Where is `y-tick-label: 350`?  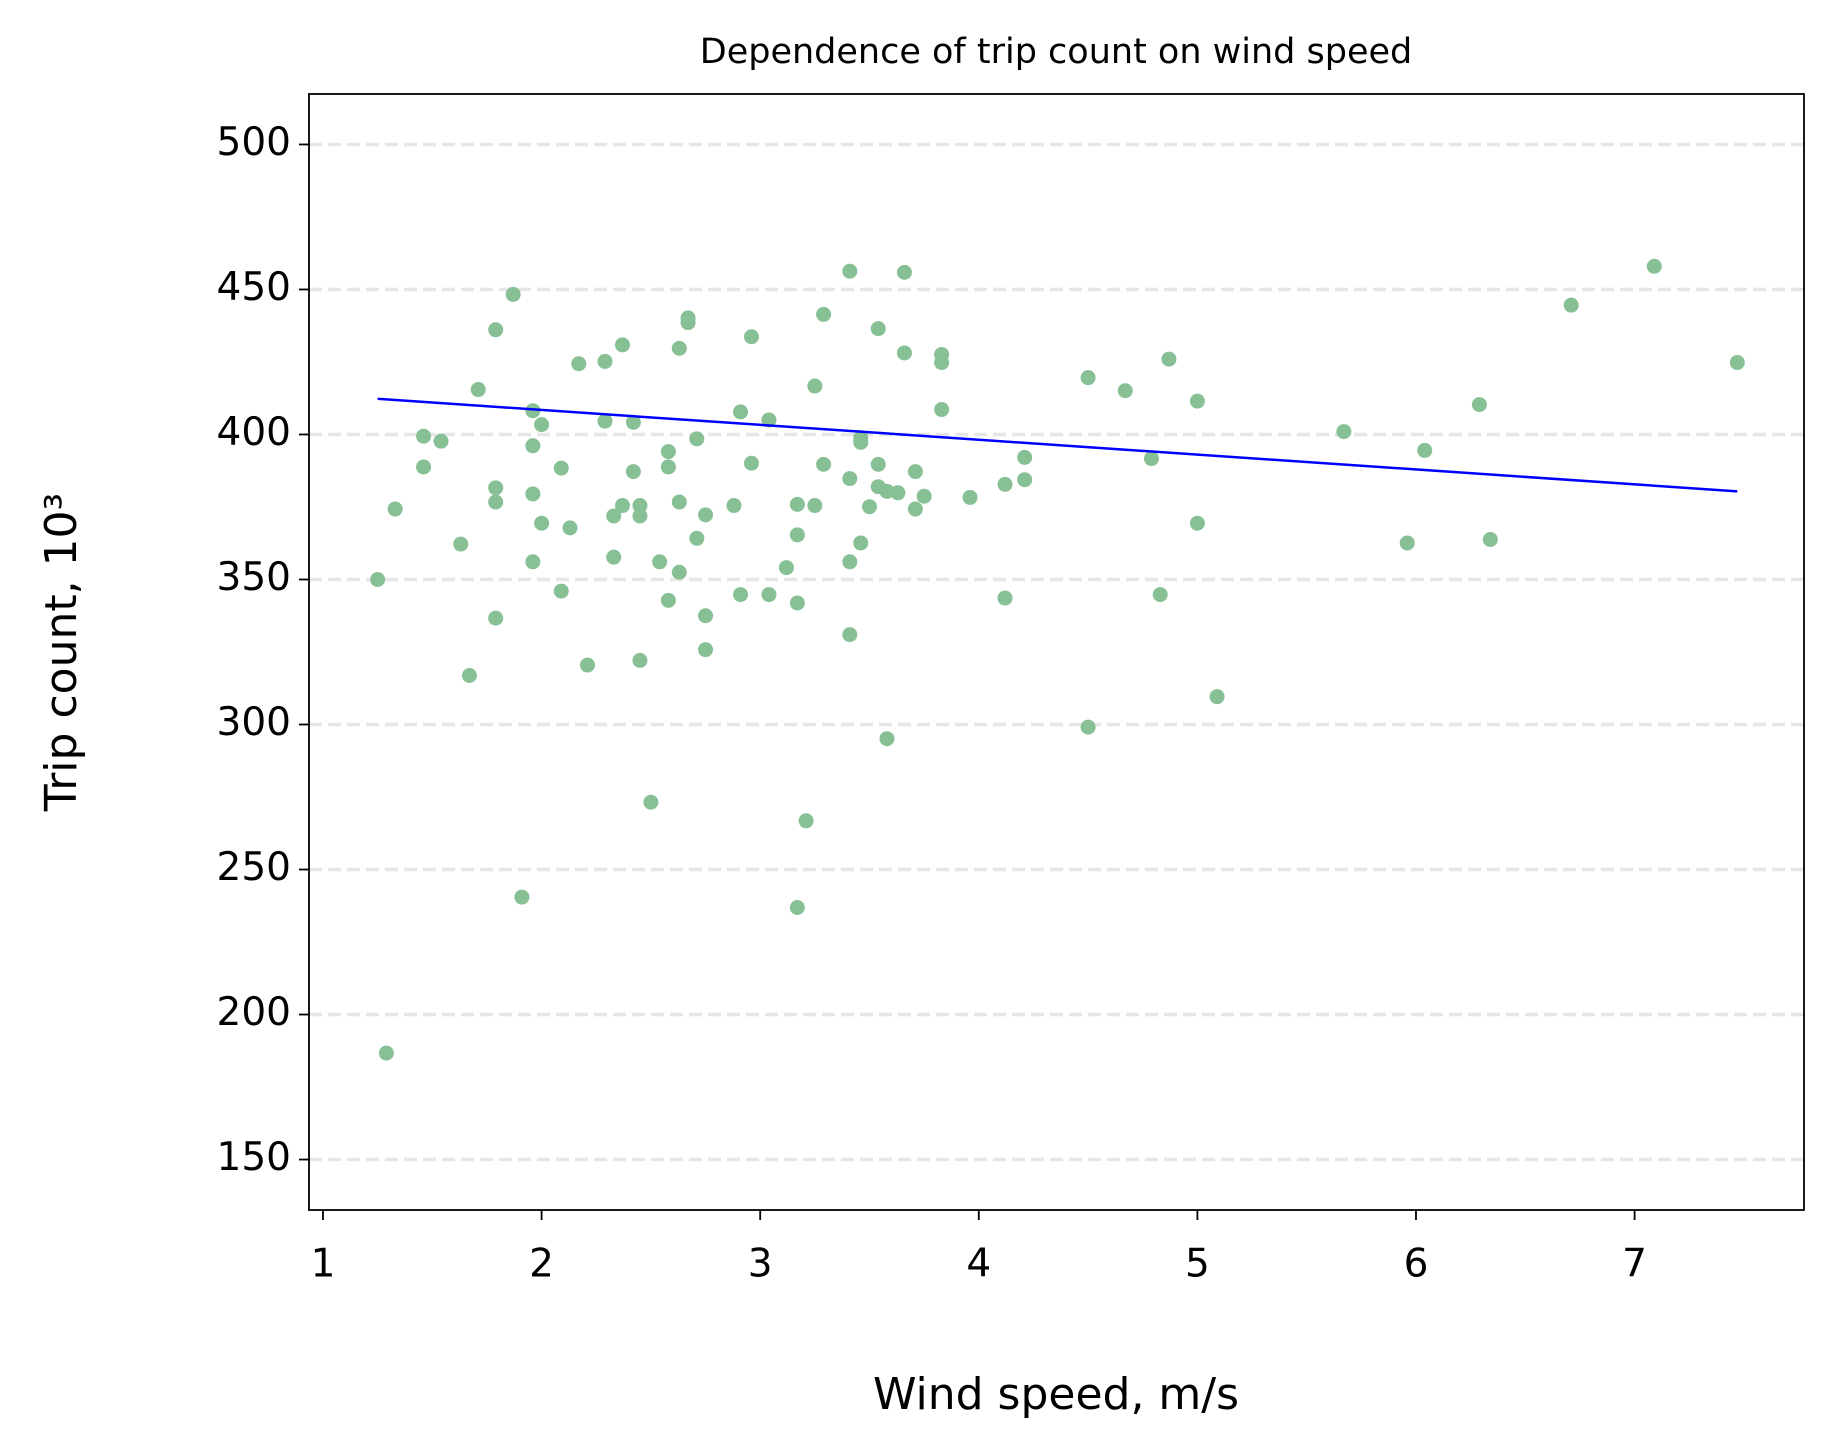 y-tick-label: 350 is located at coordinates (254, 577).